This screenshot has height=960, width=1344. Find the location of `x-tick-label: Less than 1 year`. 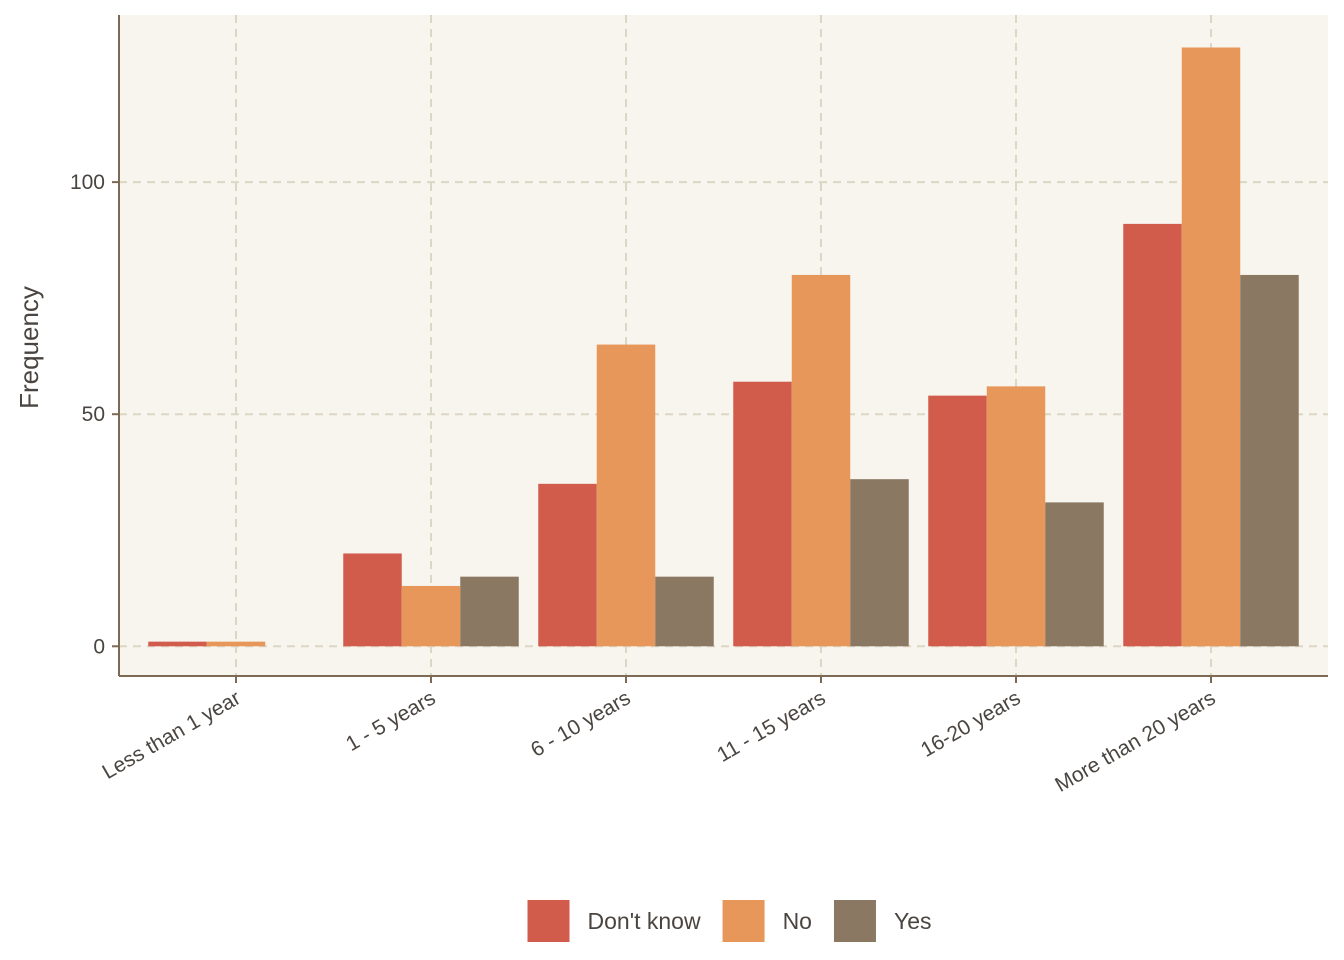

x-tick-label: Less than 1 year is located at coordinates (172, 735).